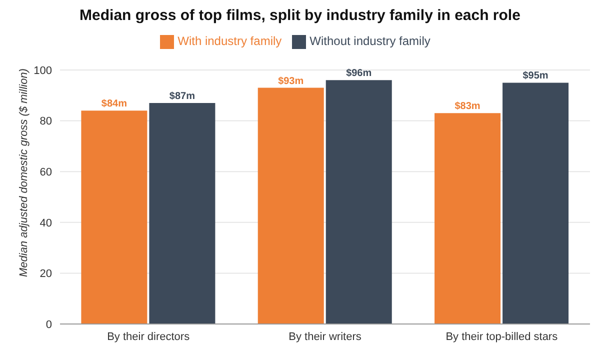 Image resolution: width=600 pixels, height=346 pixels. Describe the element at coordinates (46, 223) in the screenshot. I see `y-tick-label: 40` at that location.